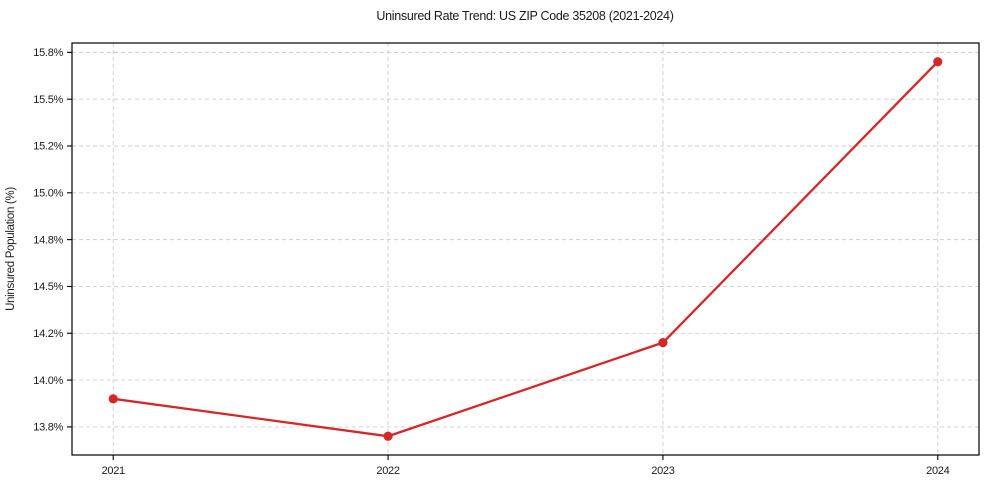 This screenshot has height=490, width=989. Describe the element at coordinates (48, 240) in the screenshot. I see `y-tick-label: 14.8%` at that location.